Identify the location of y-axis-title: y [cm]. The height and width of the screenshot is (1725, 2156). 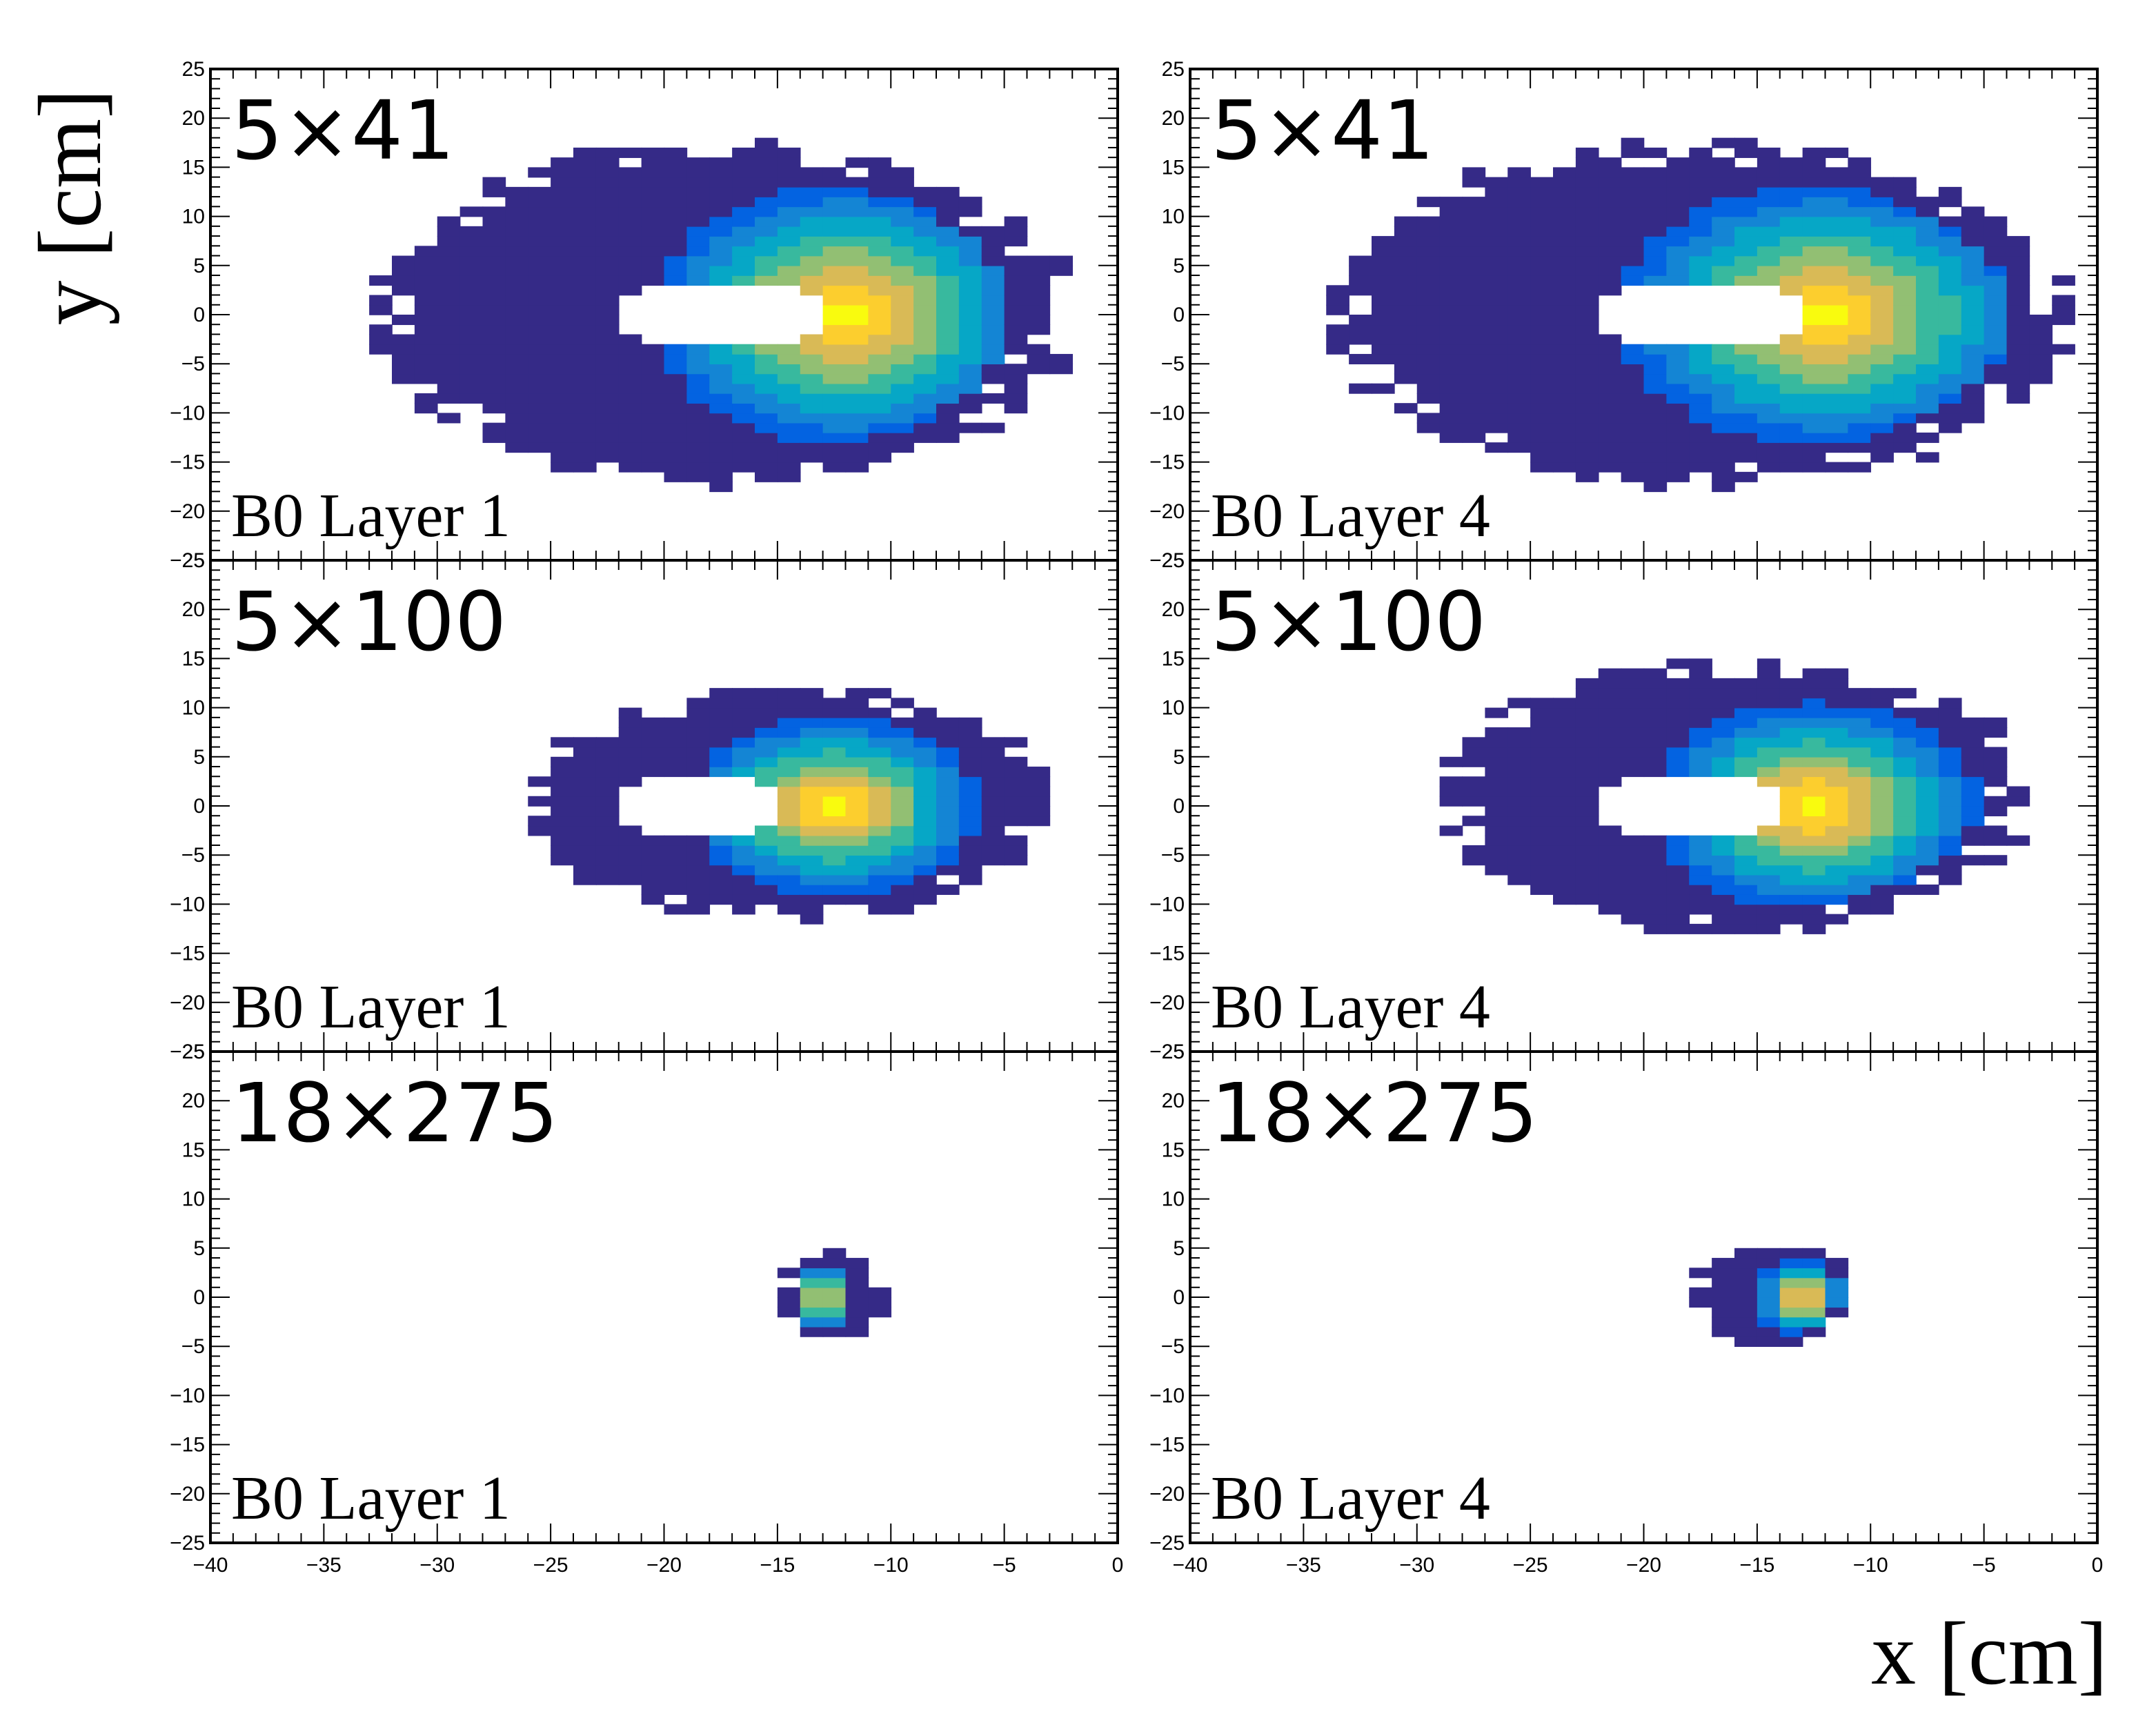
(70, 207).